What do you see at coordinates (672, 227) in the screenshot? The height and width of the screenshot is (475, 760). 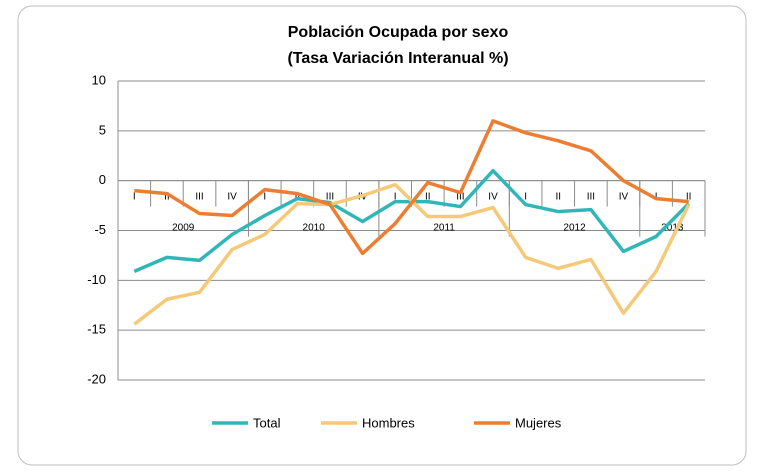 I see `group-label: 2013` at bounding box center [672, 227].